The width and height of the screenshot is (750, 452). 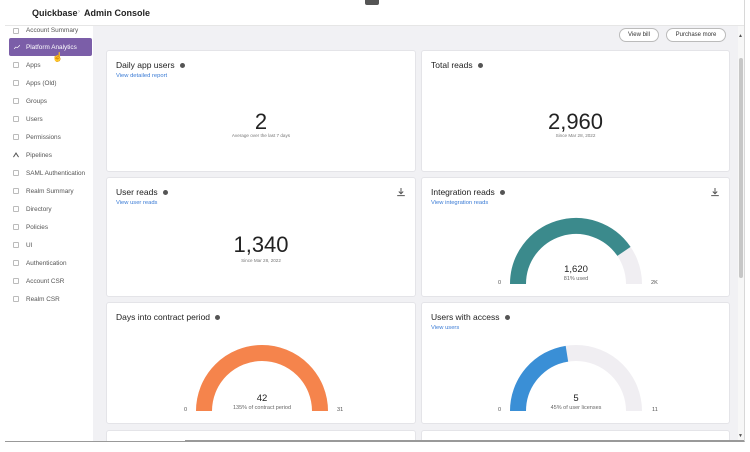 What do you see at coordinates (445, 328) in the screenshot?
I see `view-users-link: View users` at bounding box center [445, 328].